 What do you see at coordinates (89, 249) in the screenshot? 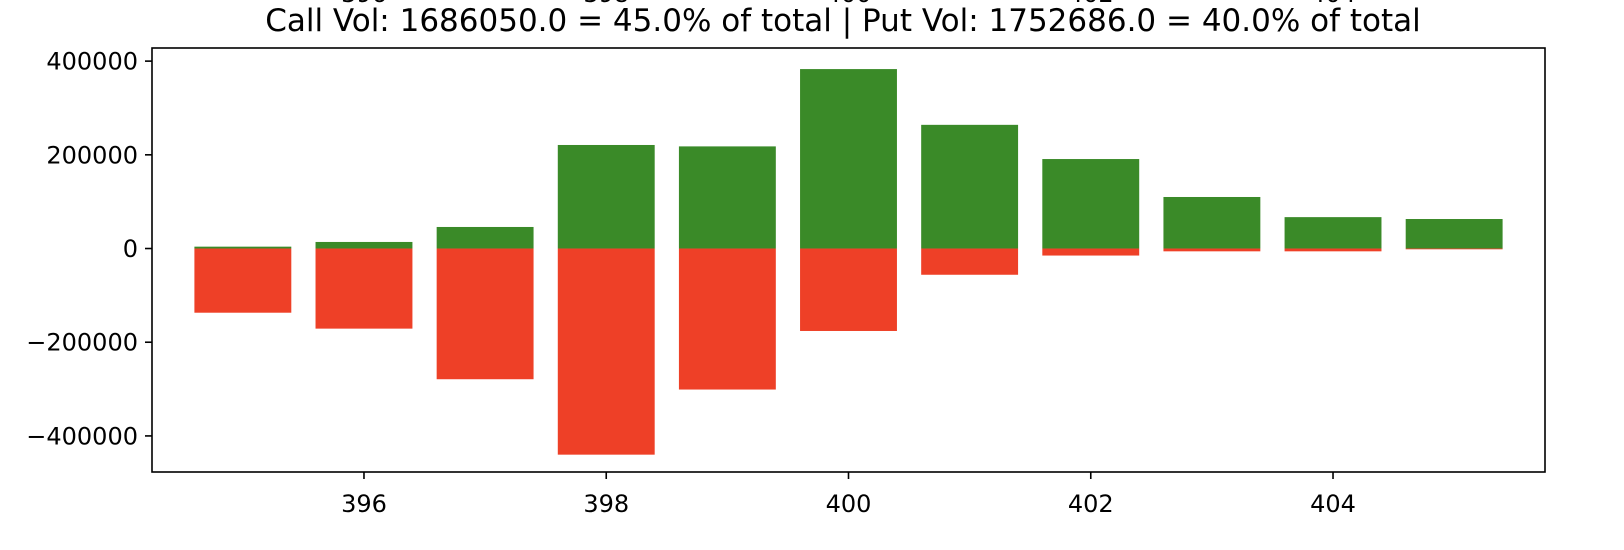
I see `y-axis: 400000 200000 0 −200000 −400000` at bounding box center [89, 249].